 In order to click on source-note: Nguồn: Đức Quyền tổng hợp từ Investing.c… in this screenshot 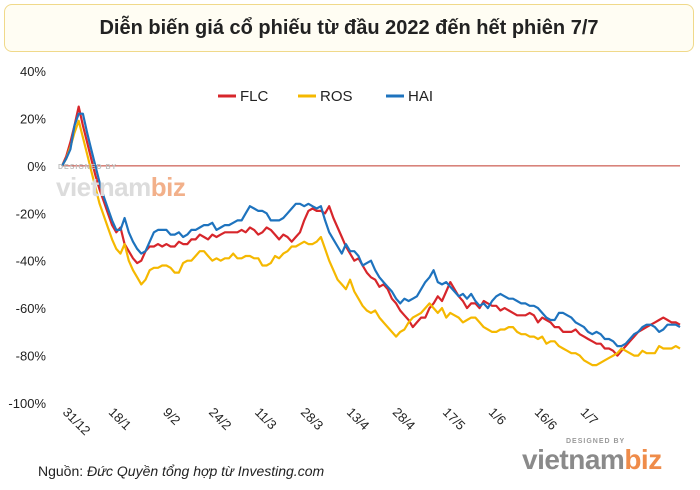, I will do `click(181, 471)`.